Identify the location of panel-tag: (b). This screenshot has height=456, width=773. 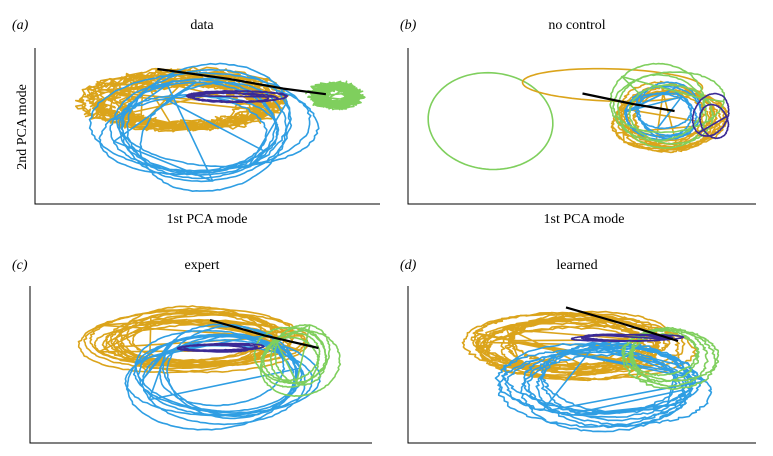
(408, 25).